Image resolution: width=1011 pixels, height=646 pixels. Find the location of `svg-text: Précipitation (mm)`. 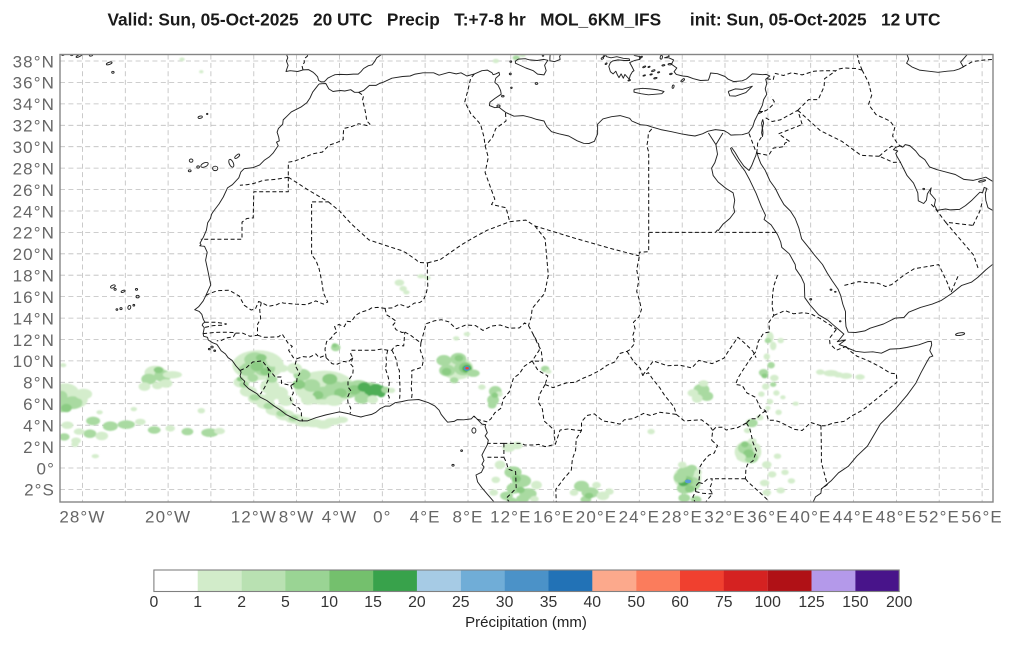

svg-text: Précipitation (mm) is located at coordinates (526, 622).